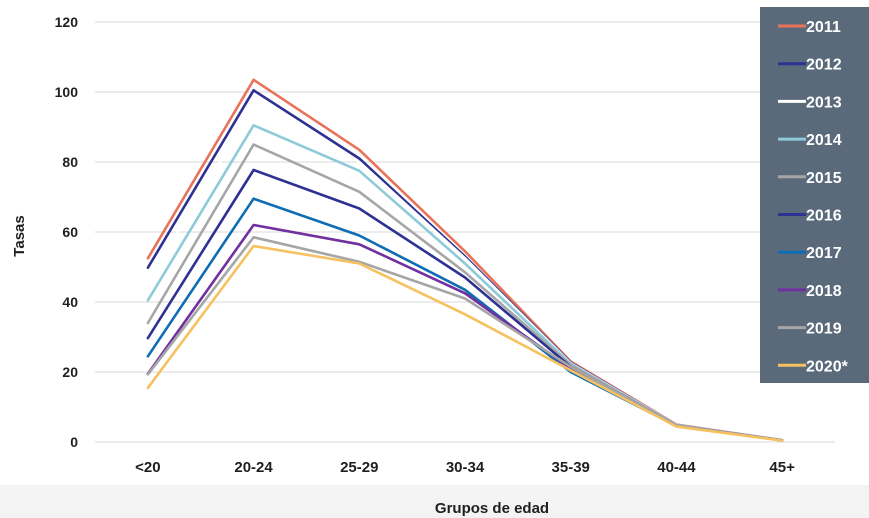 The width and height of the screenshot is (869, 518). Describe the element at coordinates (359, 467) in the screenshot. I see `x-tick-label: 25-29` at that location.